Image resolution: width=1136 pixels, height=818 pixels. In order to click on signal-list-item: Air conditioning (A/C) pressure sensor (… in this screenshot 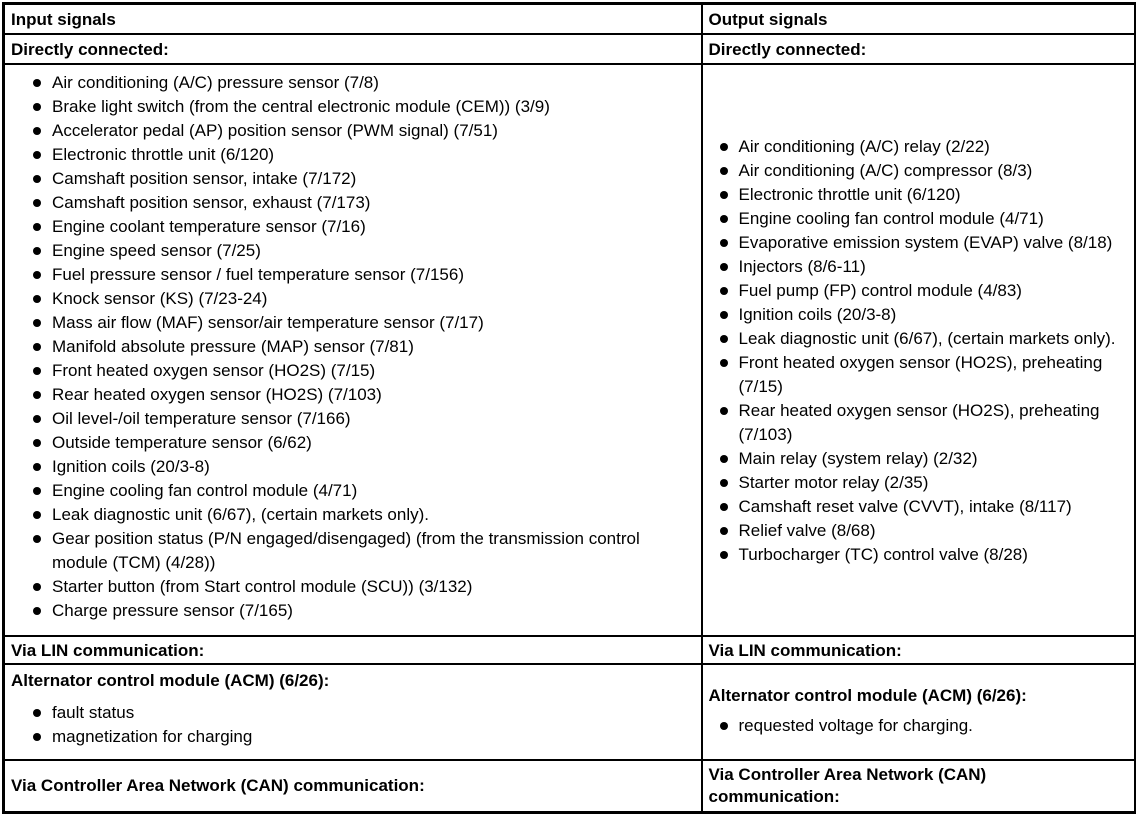, I will do `click(352, 83)`.